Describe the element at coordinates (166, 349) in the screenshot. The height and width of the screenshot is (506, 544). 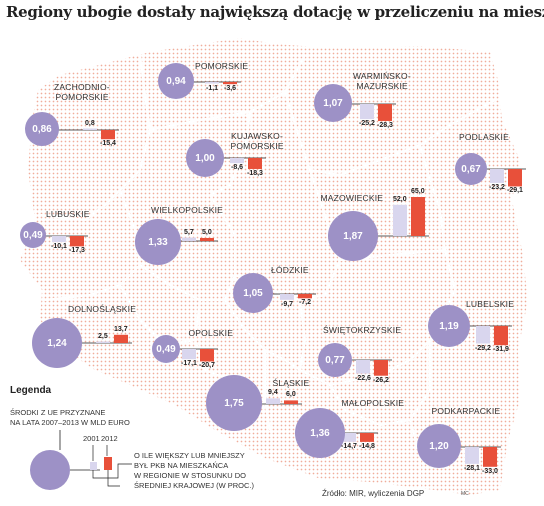
I see `funds-bubble-opolskie: 0,49` at that location.